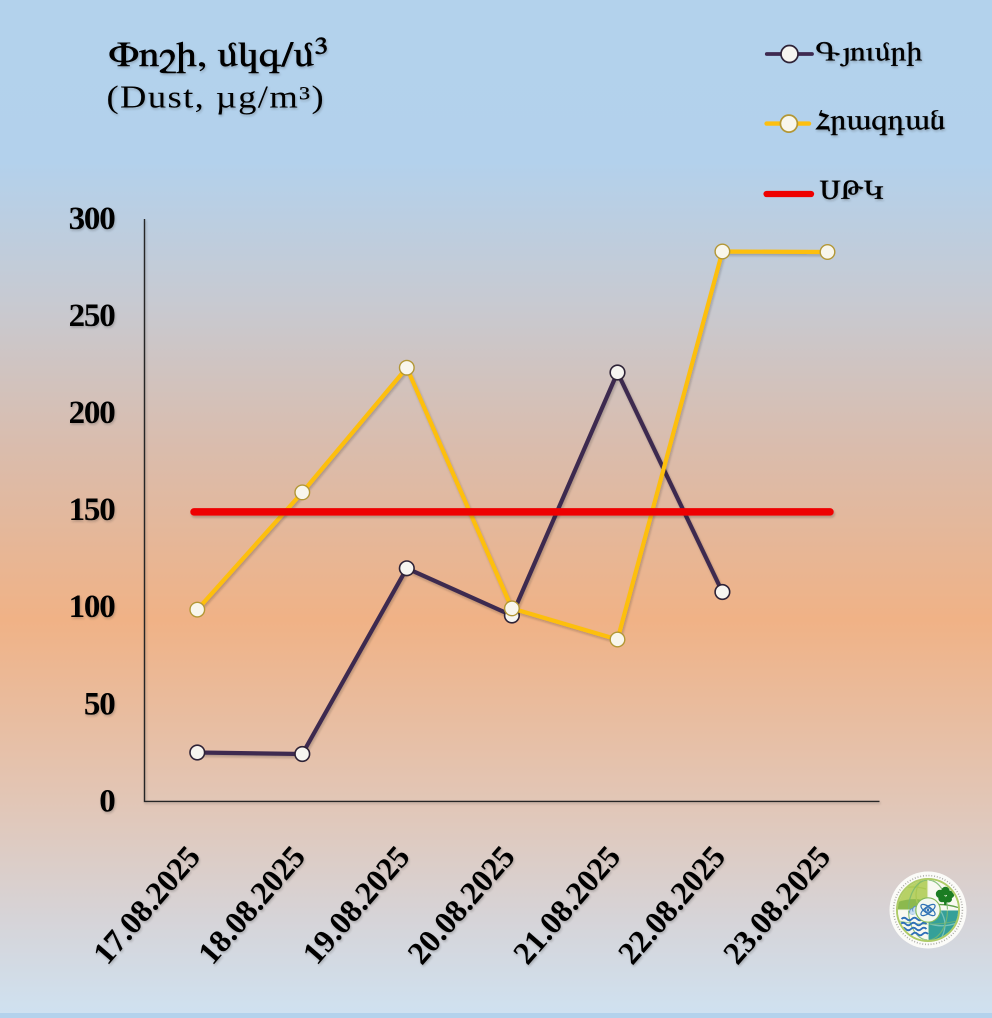  I want to click on svg-text: 50, so click(99, 704).